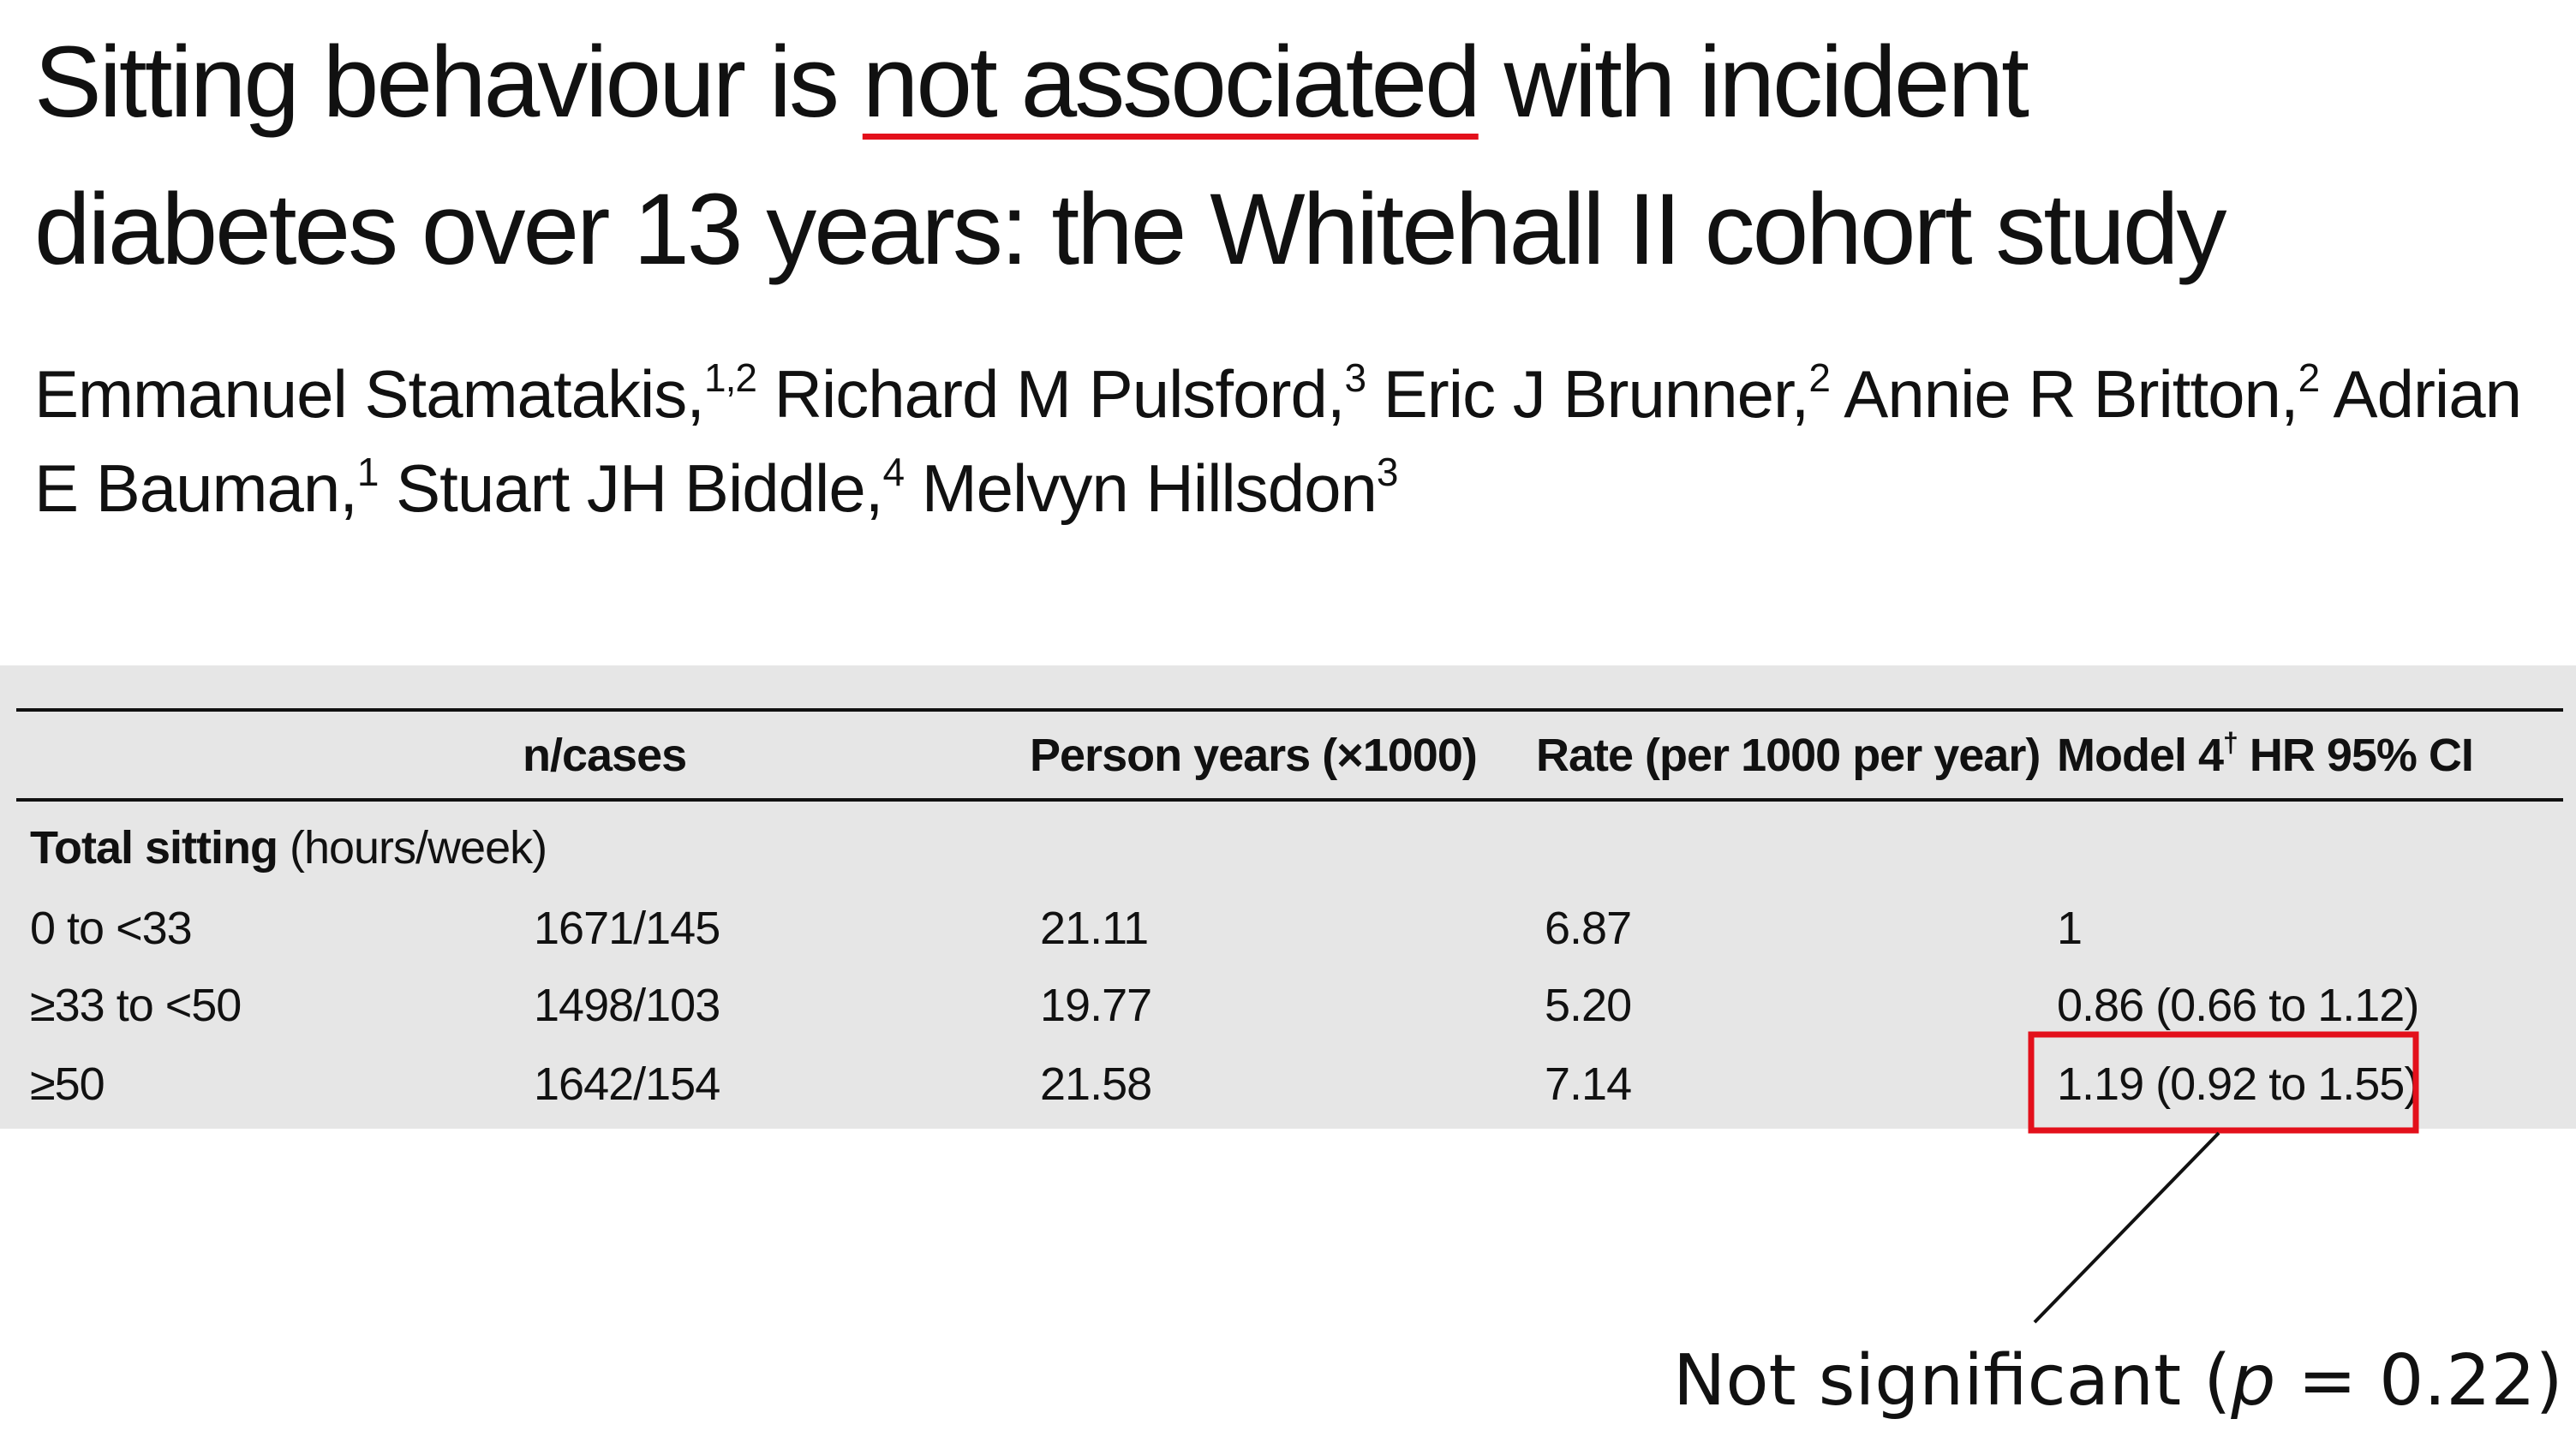 Image resolution: width=2576 pixels, height=1431 pixels. What do you see at coordinates (1754, 83) in the screenshot?
I see `title-text: with incident` at bounding box center [1754, 83].